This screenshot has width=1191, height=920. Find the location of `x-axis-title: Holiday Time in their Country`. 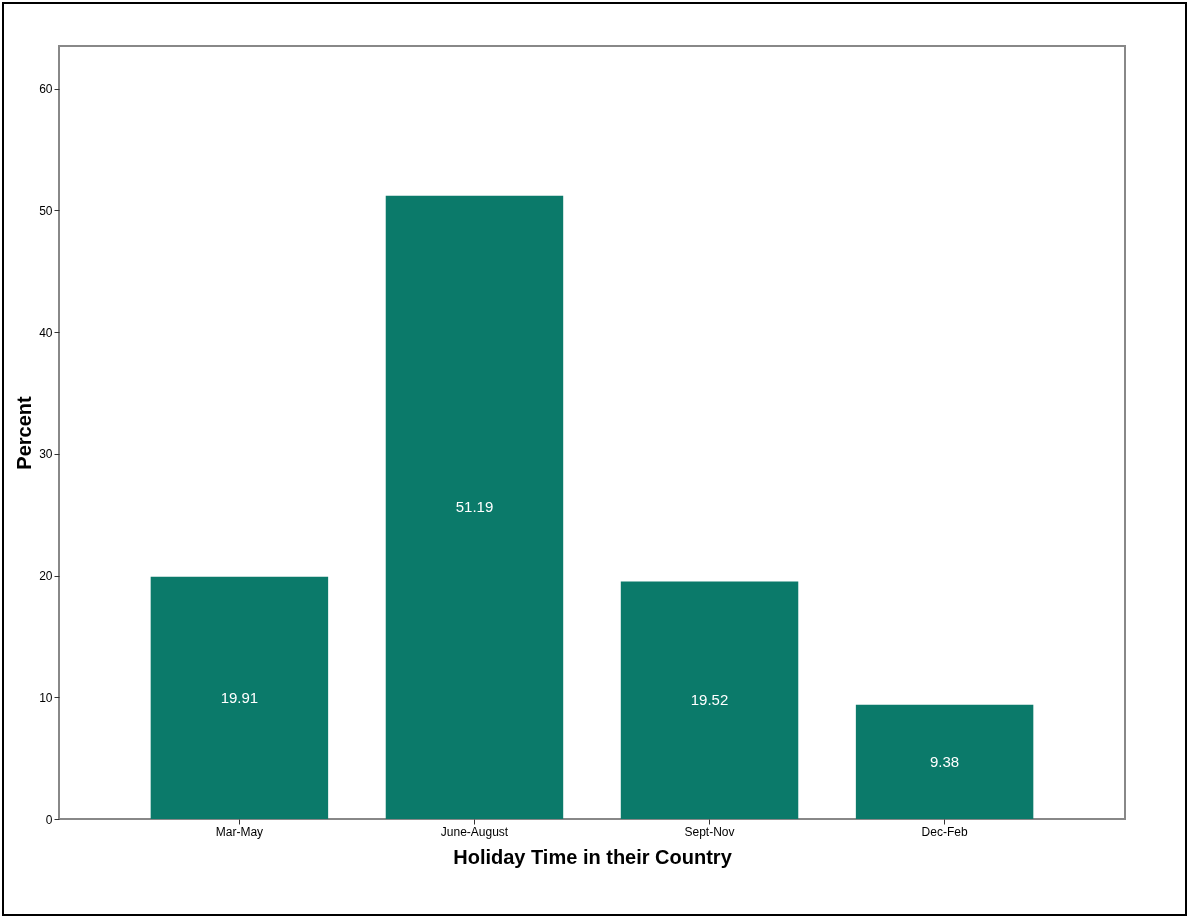

x-axis-title: Holiday Time in their Country is located at coordinates (593, 856).